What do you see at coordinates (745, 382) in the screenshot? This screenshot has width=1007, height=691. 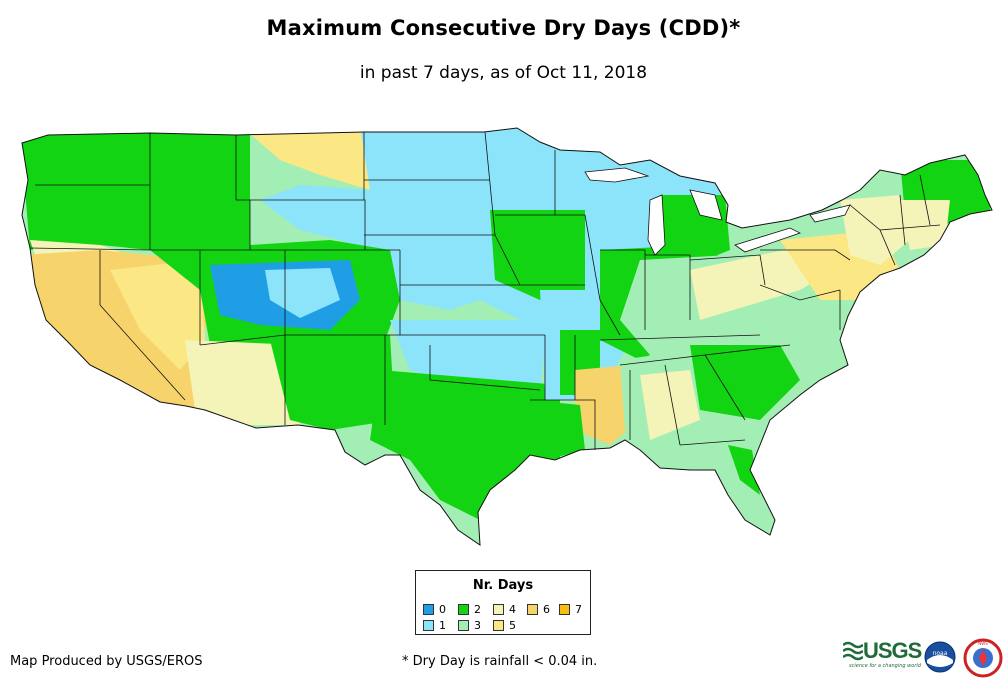 I see `region-carolinas` at bounding box center [745, 382].